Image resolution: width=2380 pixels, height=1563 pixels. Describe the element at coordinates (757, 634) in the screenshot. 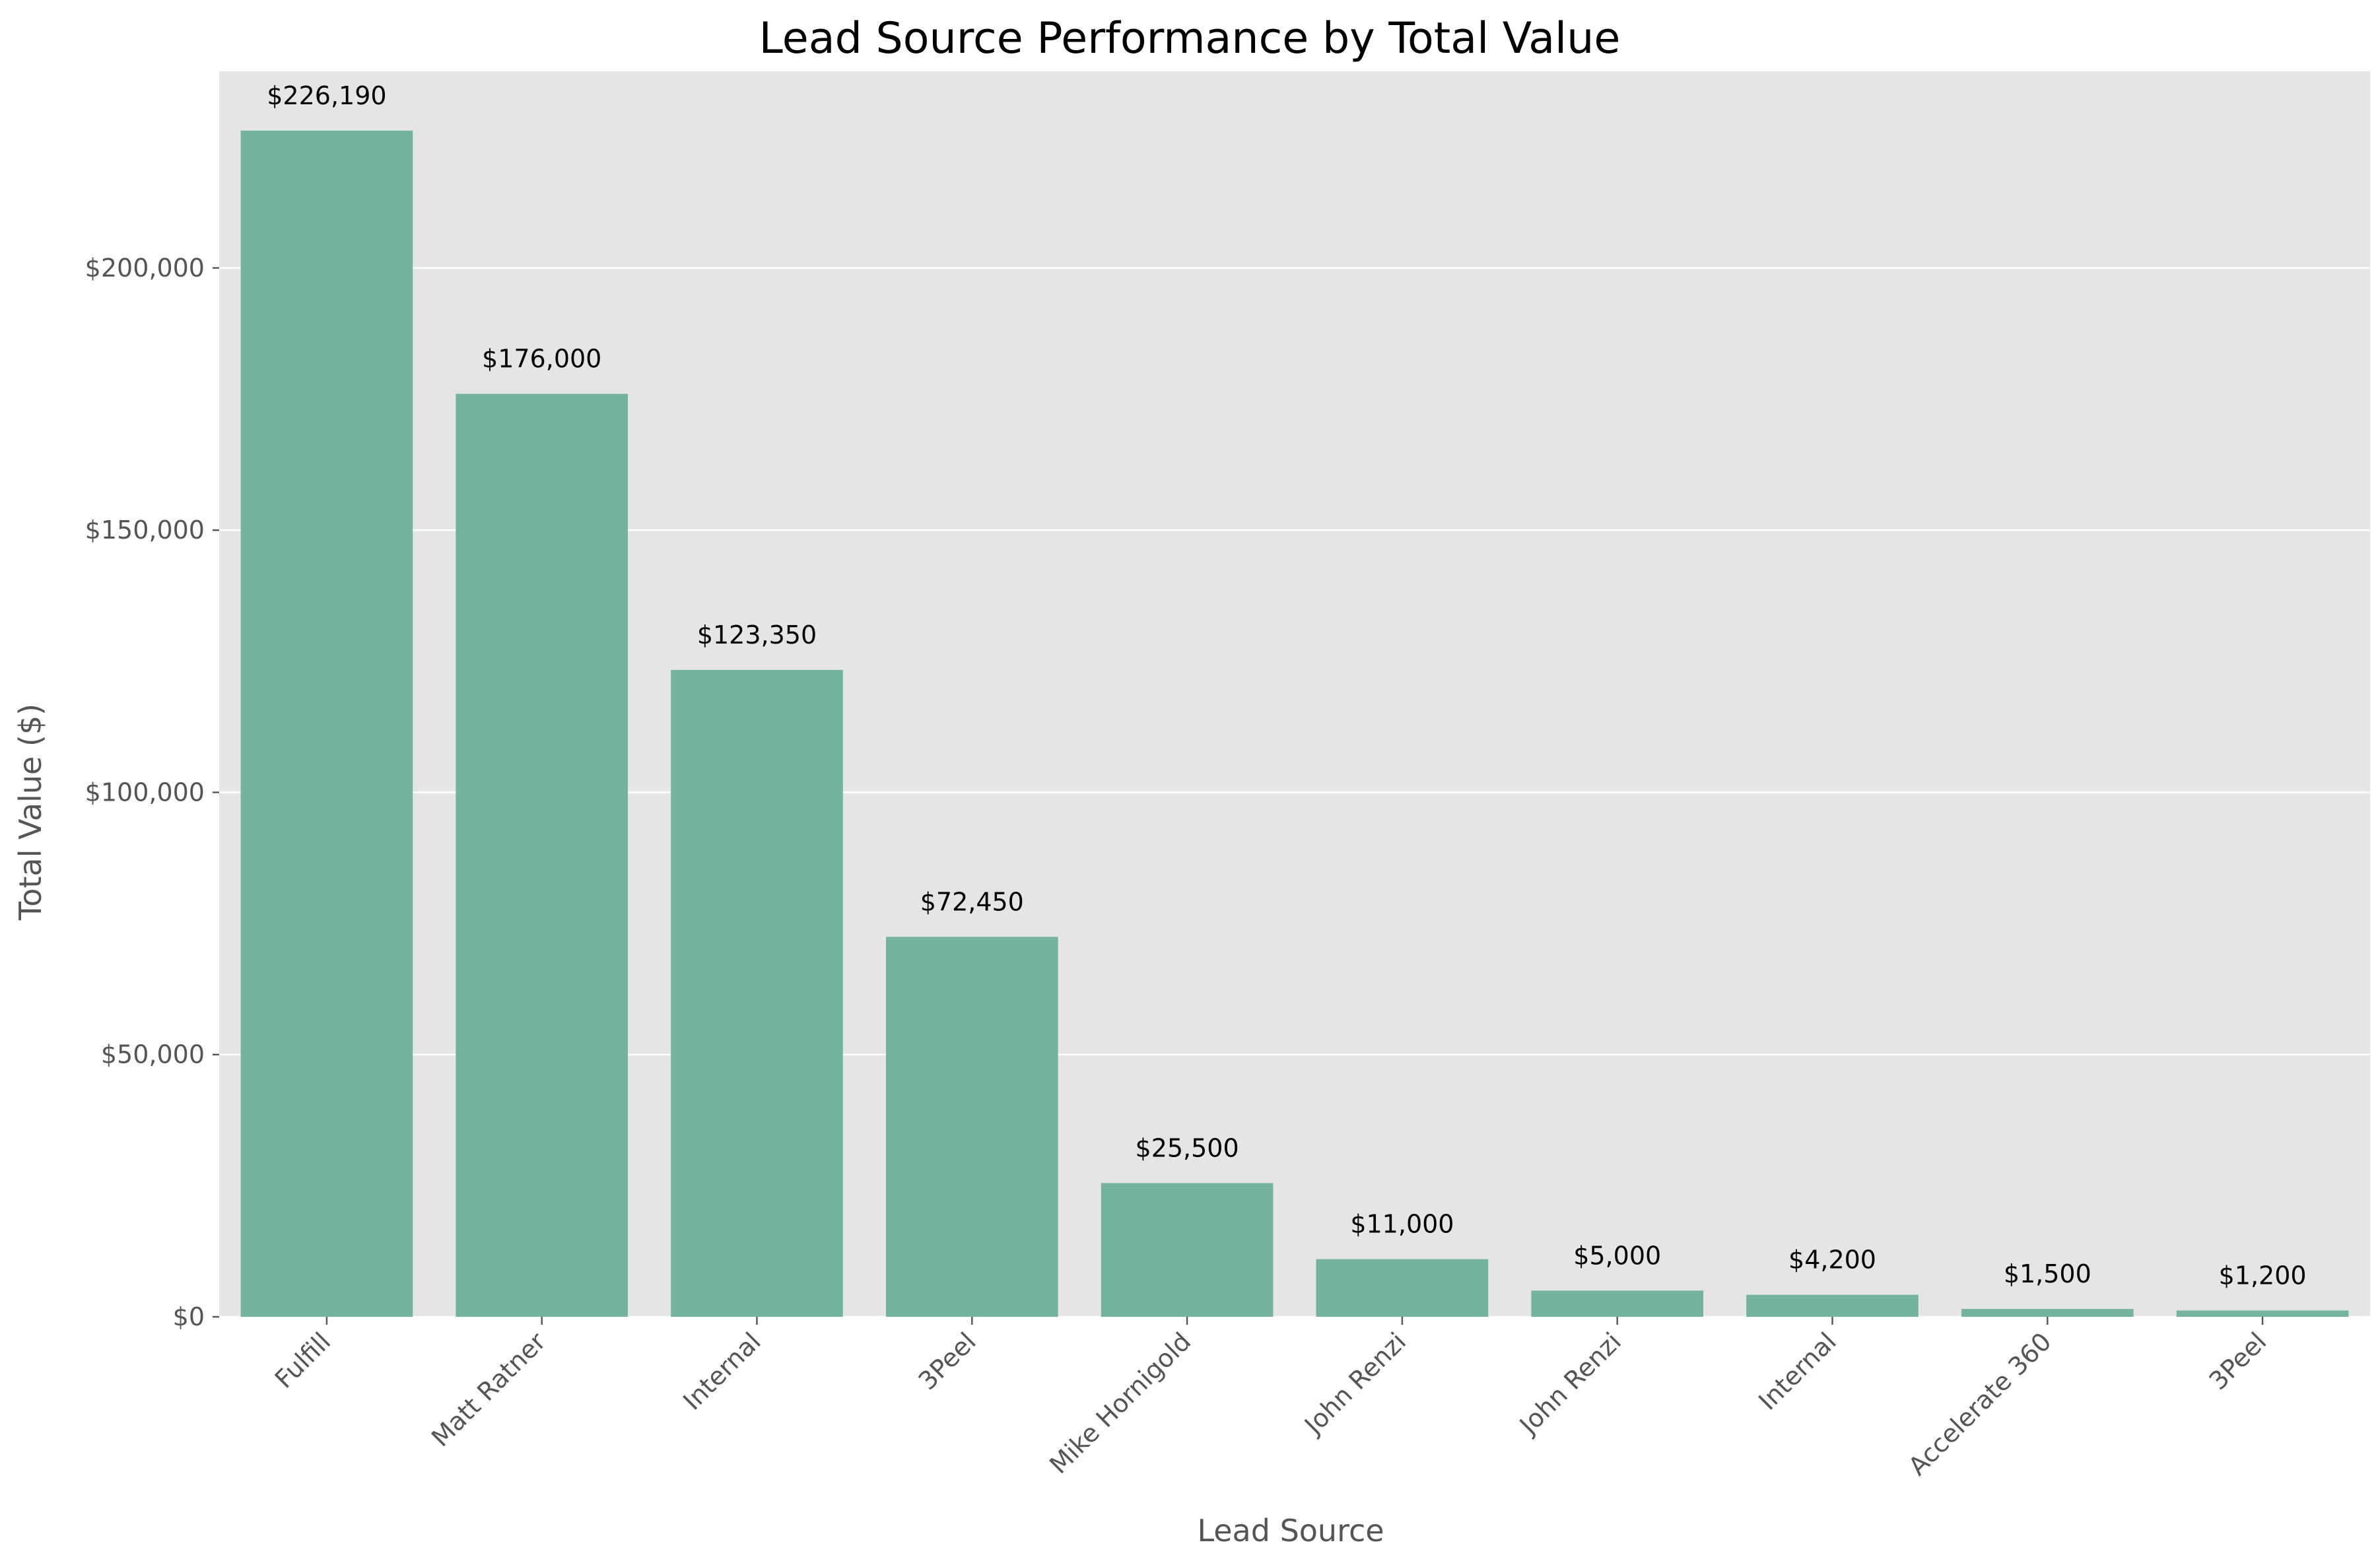

I see `bar-value-label: $123,350` at that location.